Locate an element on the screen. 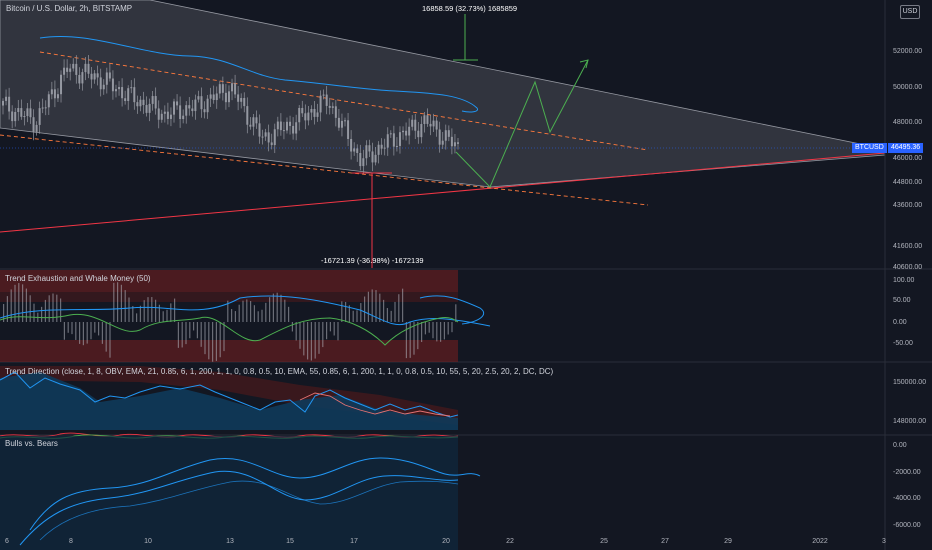 The height and width of the screenshot is (550, 932). time-axis: 6 8 10 13 15 17 20 22 25 27 29 2022 3 is located at coordinates (445, 541).